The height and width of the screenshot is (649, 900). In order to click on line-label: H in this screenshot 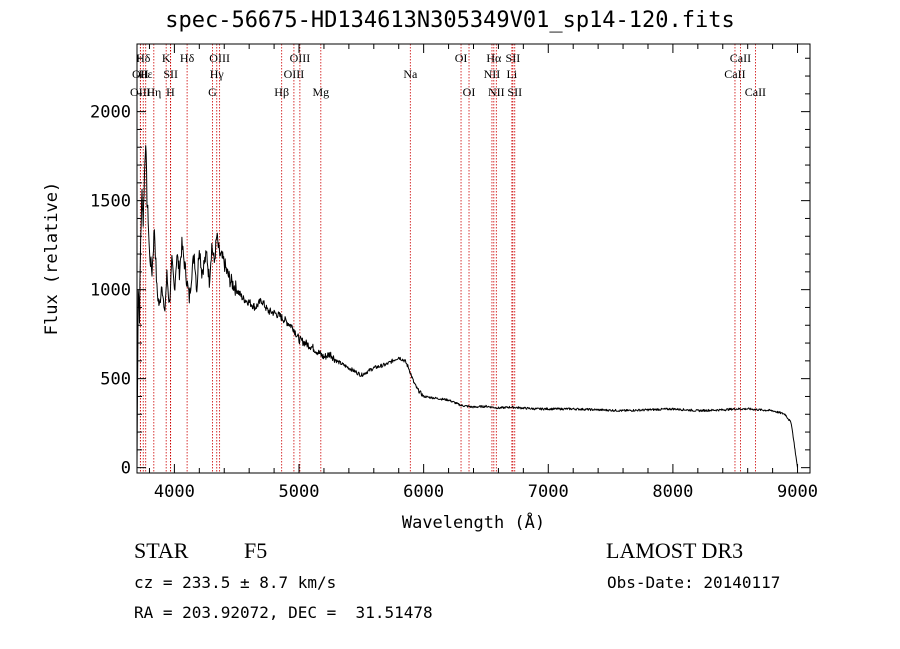, I will do `click(170, 92)`.